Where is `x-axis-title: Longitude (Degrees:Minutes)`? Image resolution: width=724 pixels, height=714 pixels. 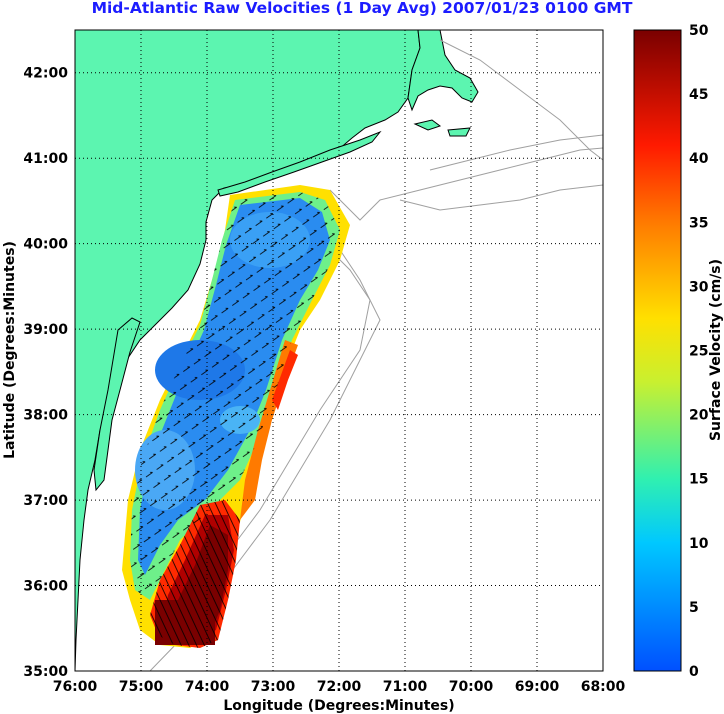 x-axis-title: Longitude (Degrees:Minutes) is located at coordinates (338, 706).